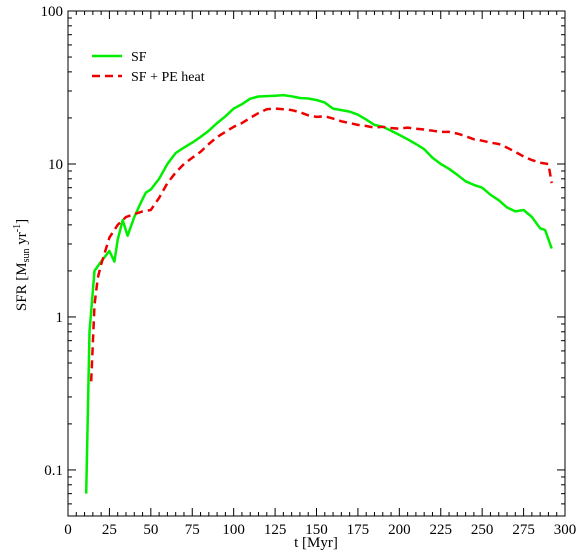  Describe the element at coordinates (52, 12) in the screenshot. I see `y-tick-label: 100` at that location.